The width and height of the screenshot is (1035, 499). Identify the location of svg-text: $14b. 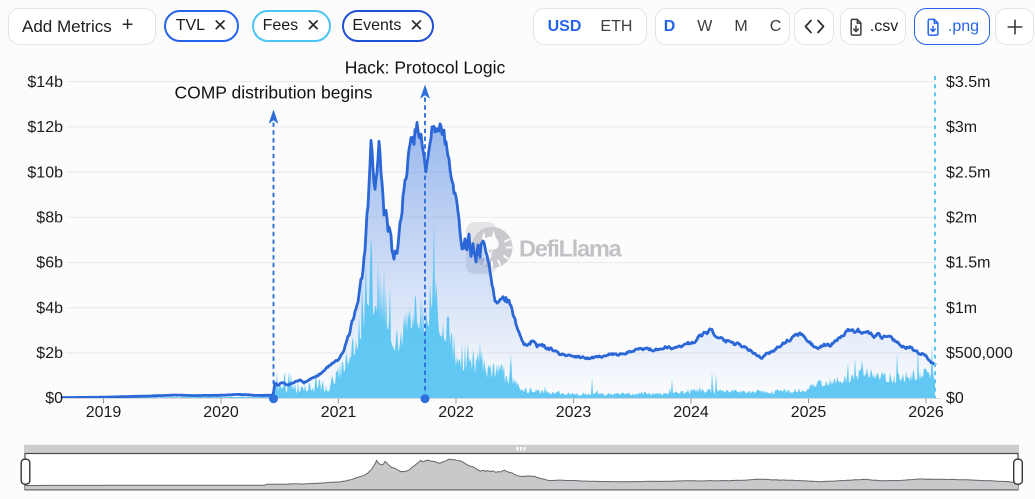
(45, 82).